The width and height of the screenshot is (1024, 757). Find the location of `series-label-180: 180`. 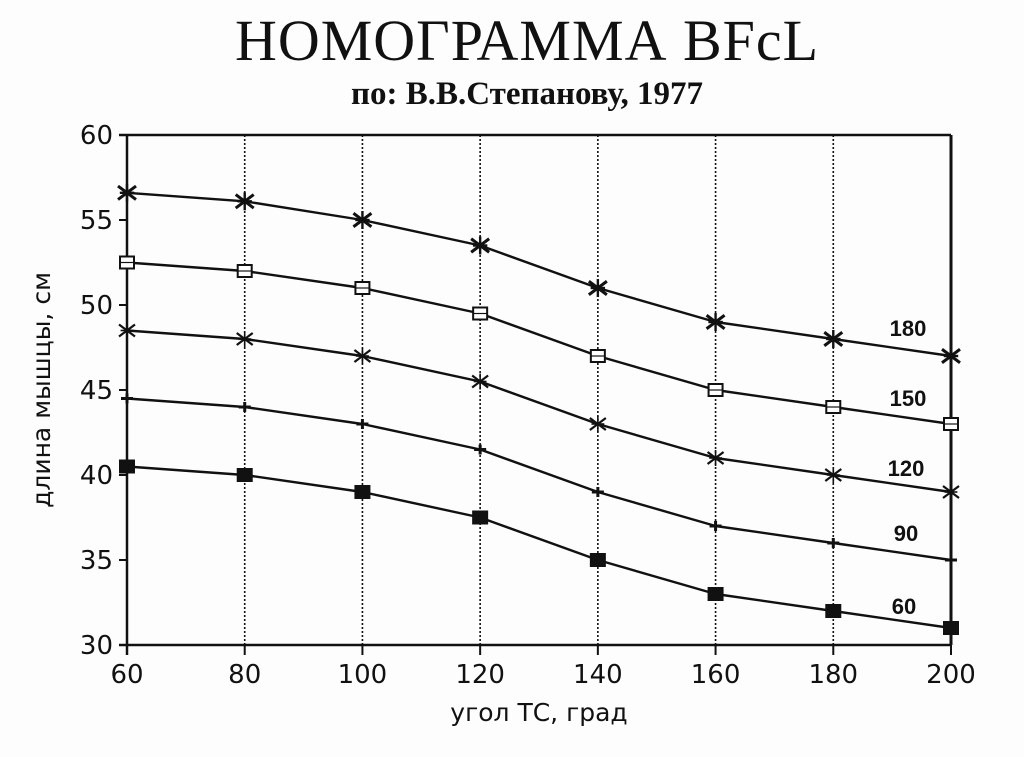

series-label-180: 180 is located at coordinates (908, 328).